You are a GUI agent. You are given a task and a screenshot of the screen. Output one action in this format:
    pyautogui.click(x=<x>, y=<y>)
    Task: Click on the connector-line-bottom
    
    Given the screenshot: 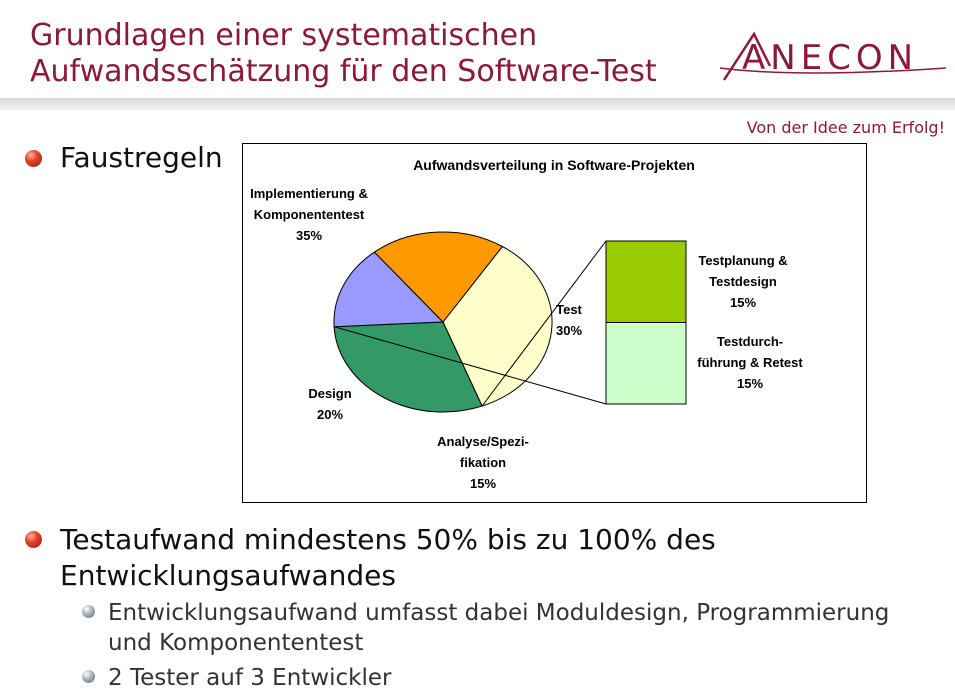 What is the action you would take?
    pyautogui.click(x=470, y=365)
    